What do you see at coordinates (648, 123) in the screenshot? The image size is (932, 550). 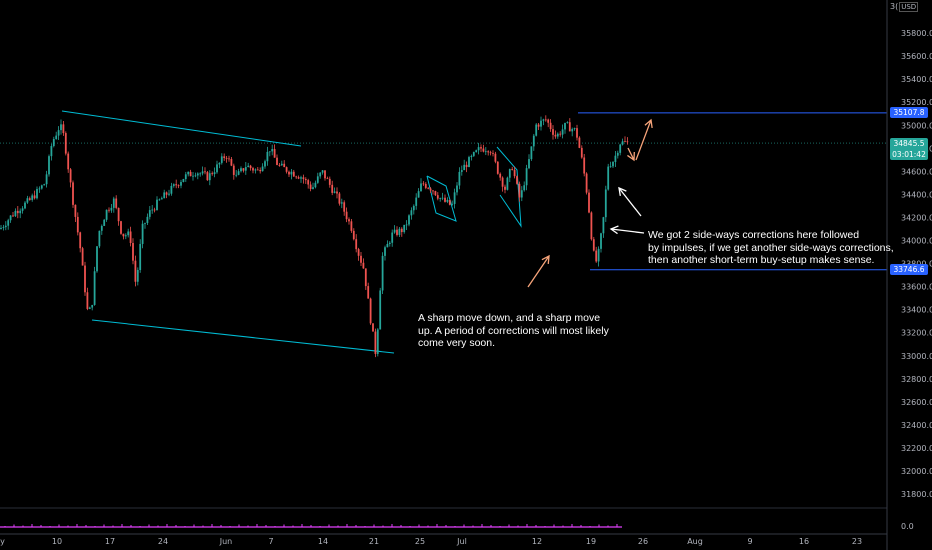 I see `arrow-orange-target-head` at bounding box center [648, 123].